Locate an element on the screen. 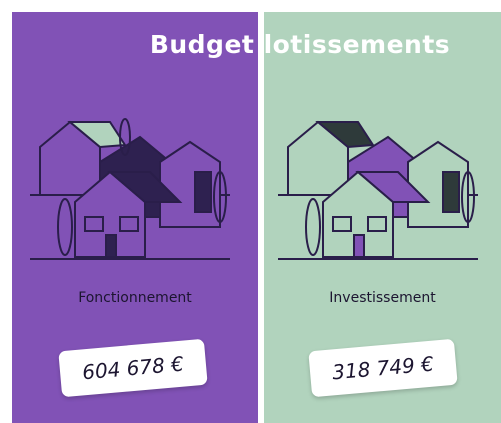  page-title: Budget lotissements is located at coordinates (300, 44).